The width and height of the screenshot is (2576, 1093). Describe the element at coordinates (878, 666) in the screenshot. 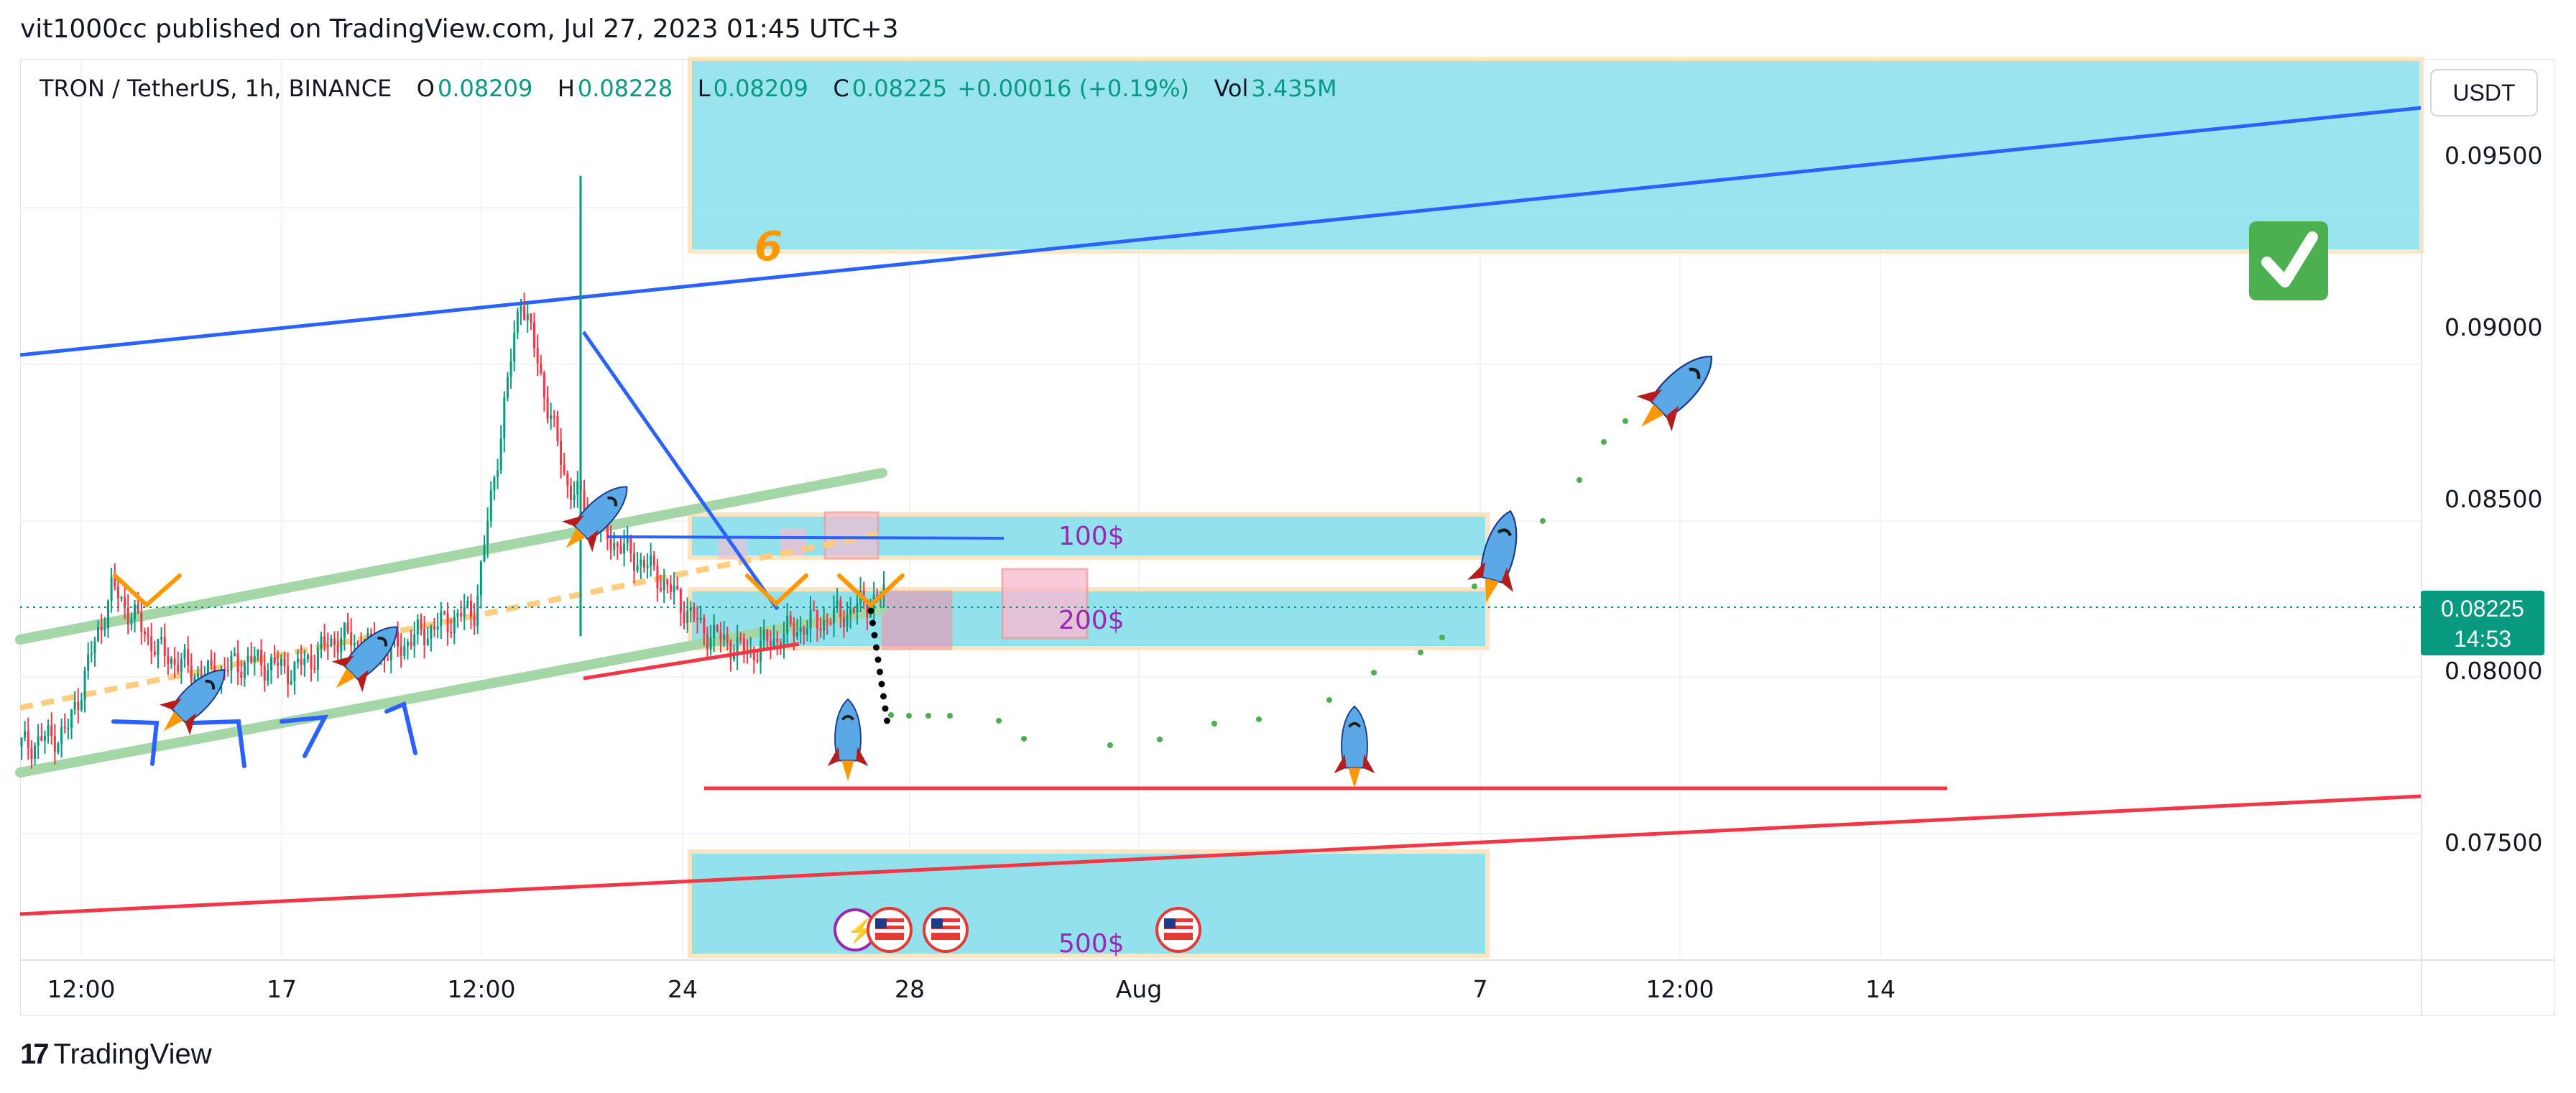

I see `black-dot-path` at that location.